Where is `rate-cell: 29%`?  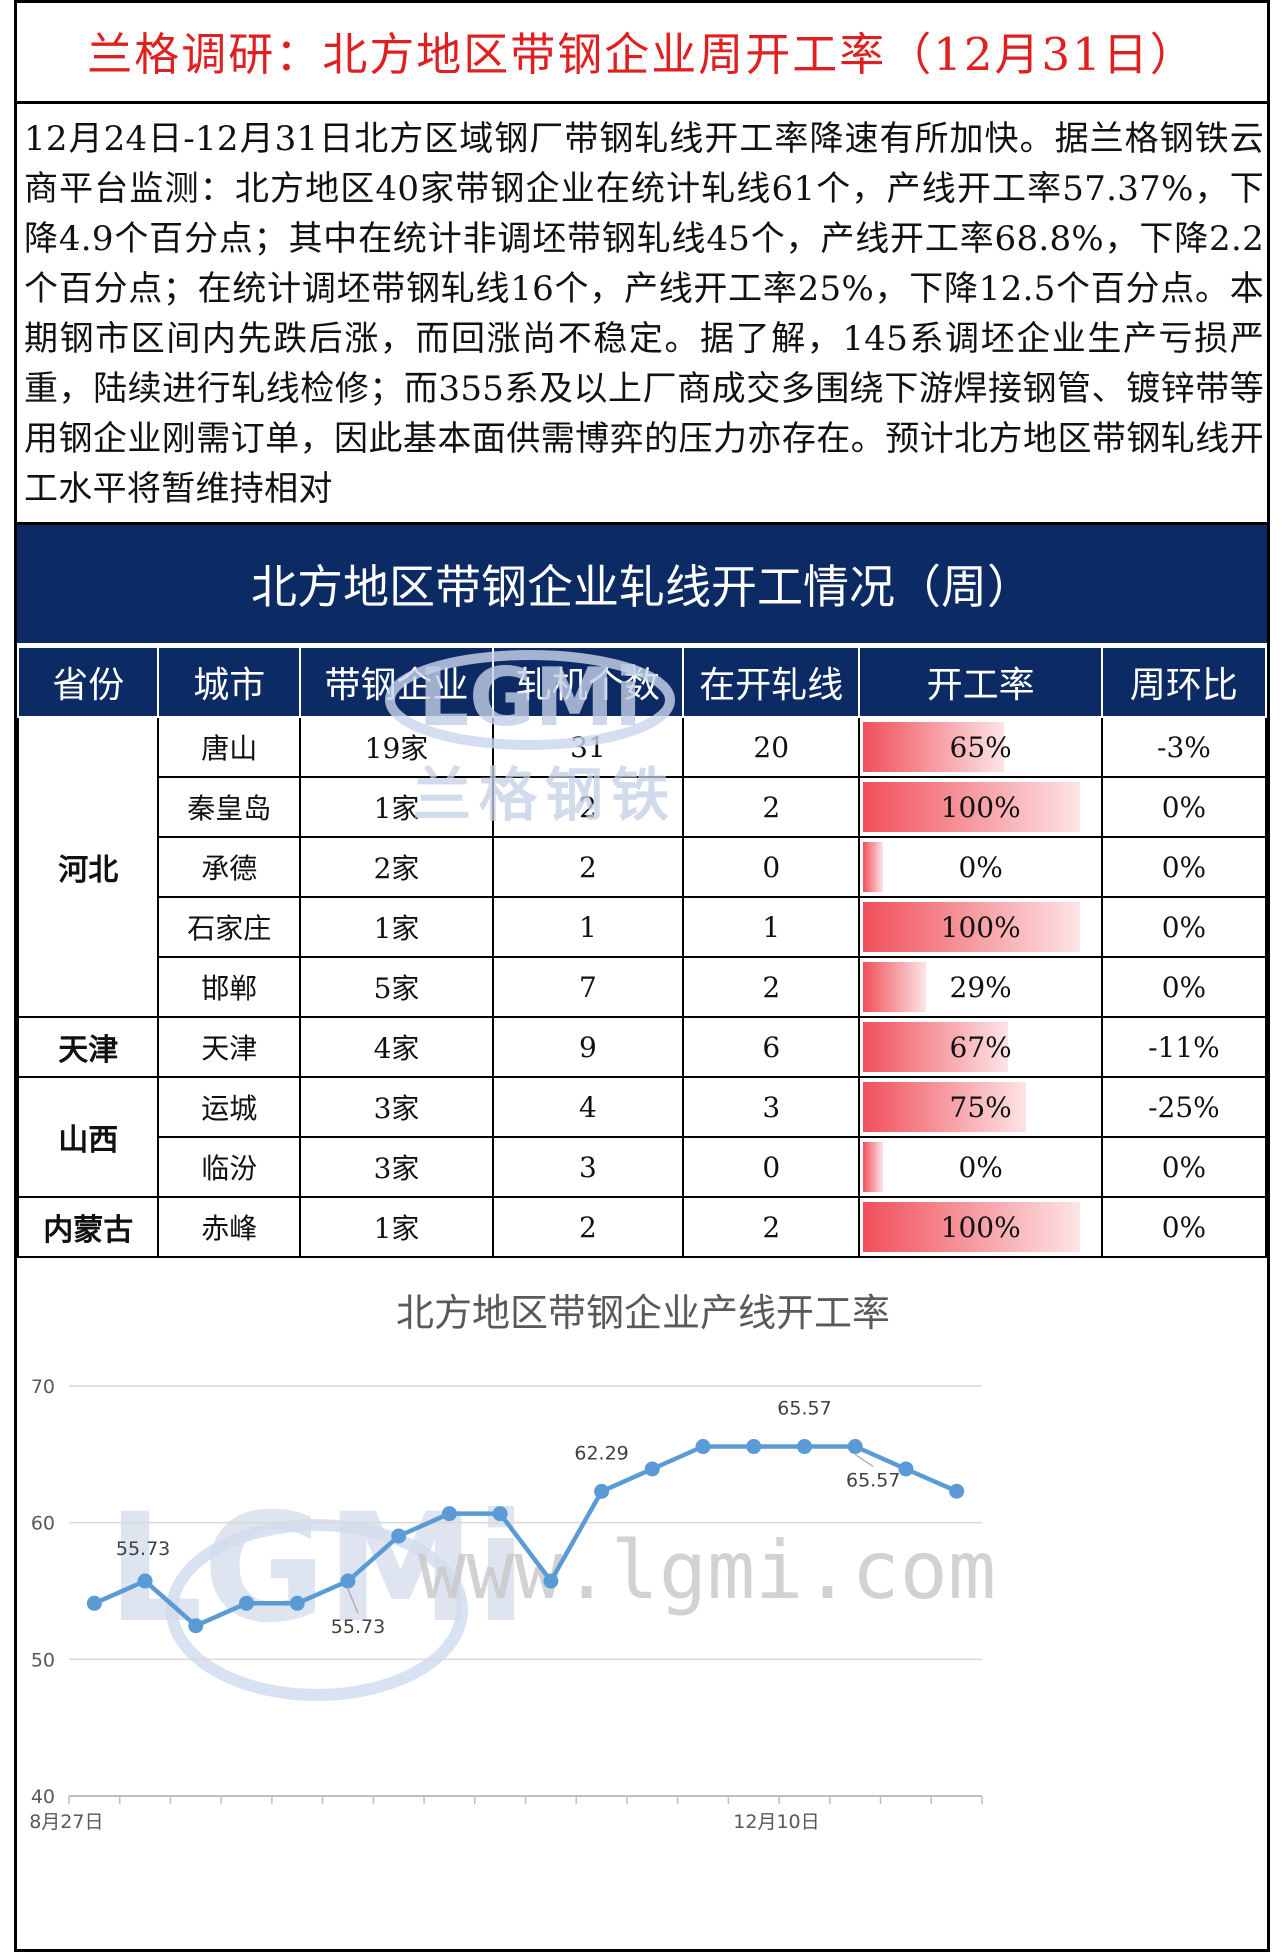 rate-cell: 29% is located at coordinates (980, 987).